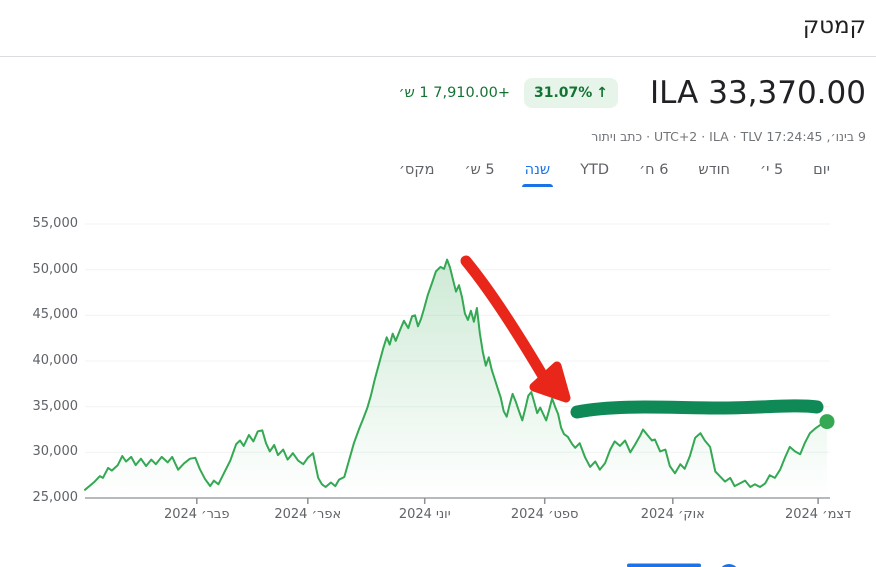 The width and height of the screenshot is (876, 567). What do you see at coordinates (602, 93) in the screenshot?
I see `arrow-up-icon: ↑` at bounding box center [602, 93].